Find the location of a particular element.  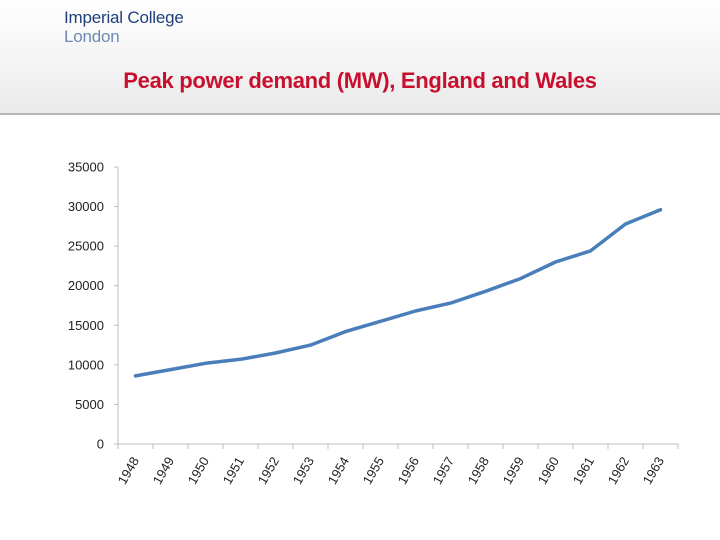

x-tick-label: 1956 is located at coordinates (408, 470).